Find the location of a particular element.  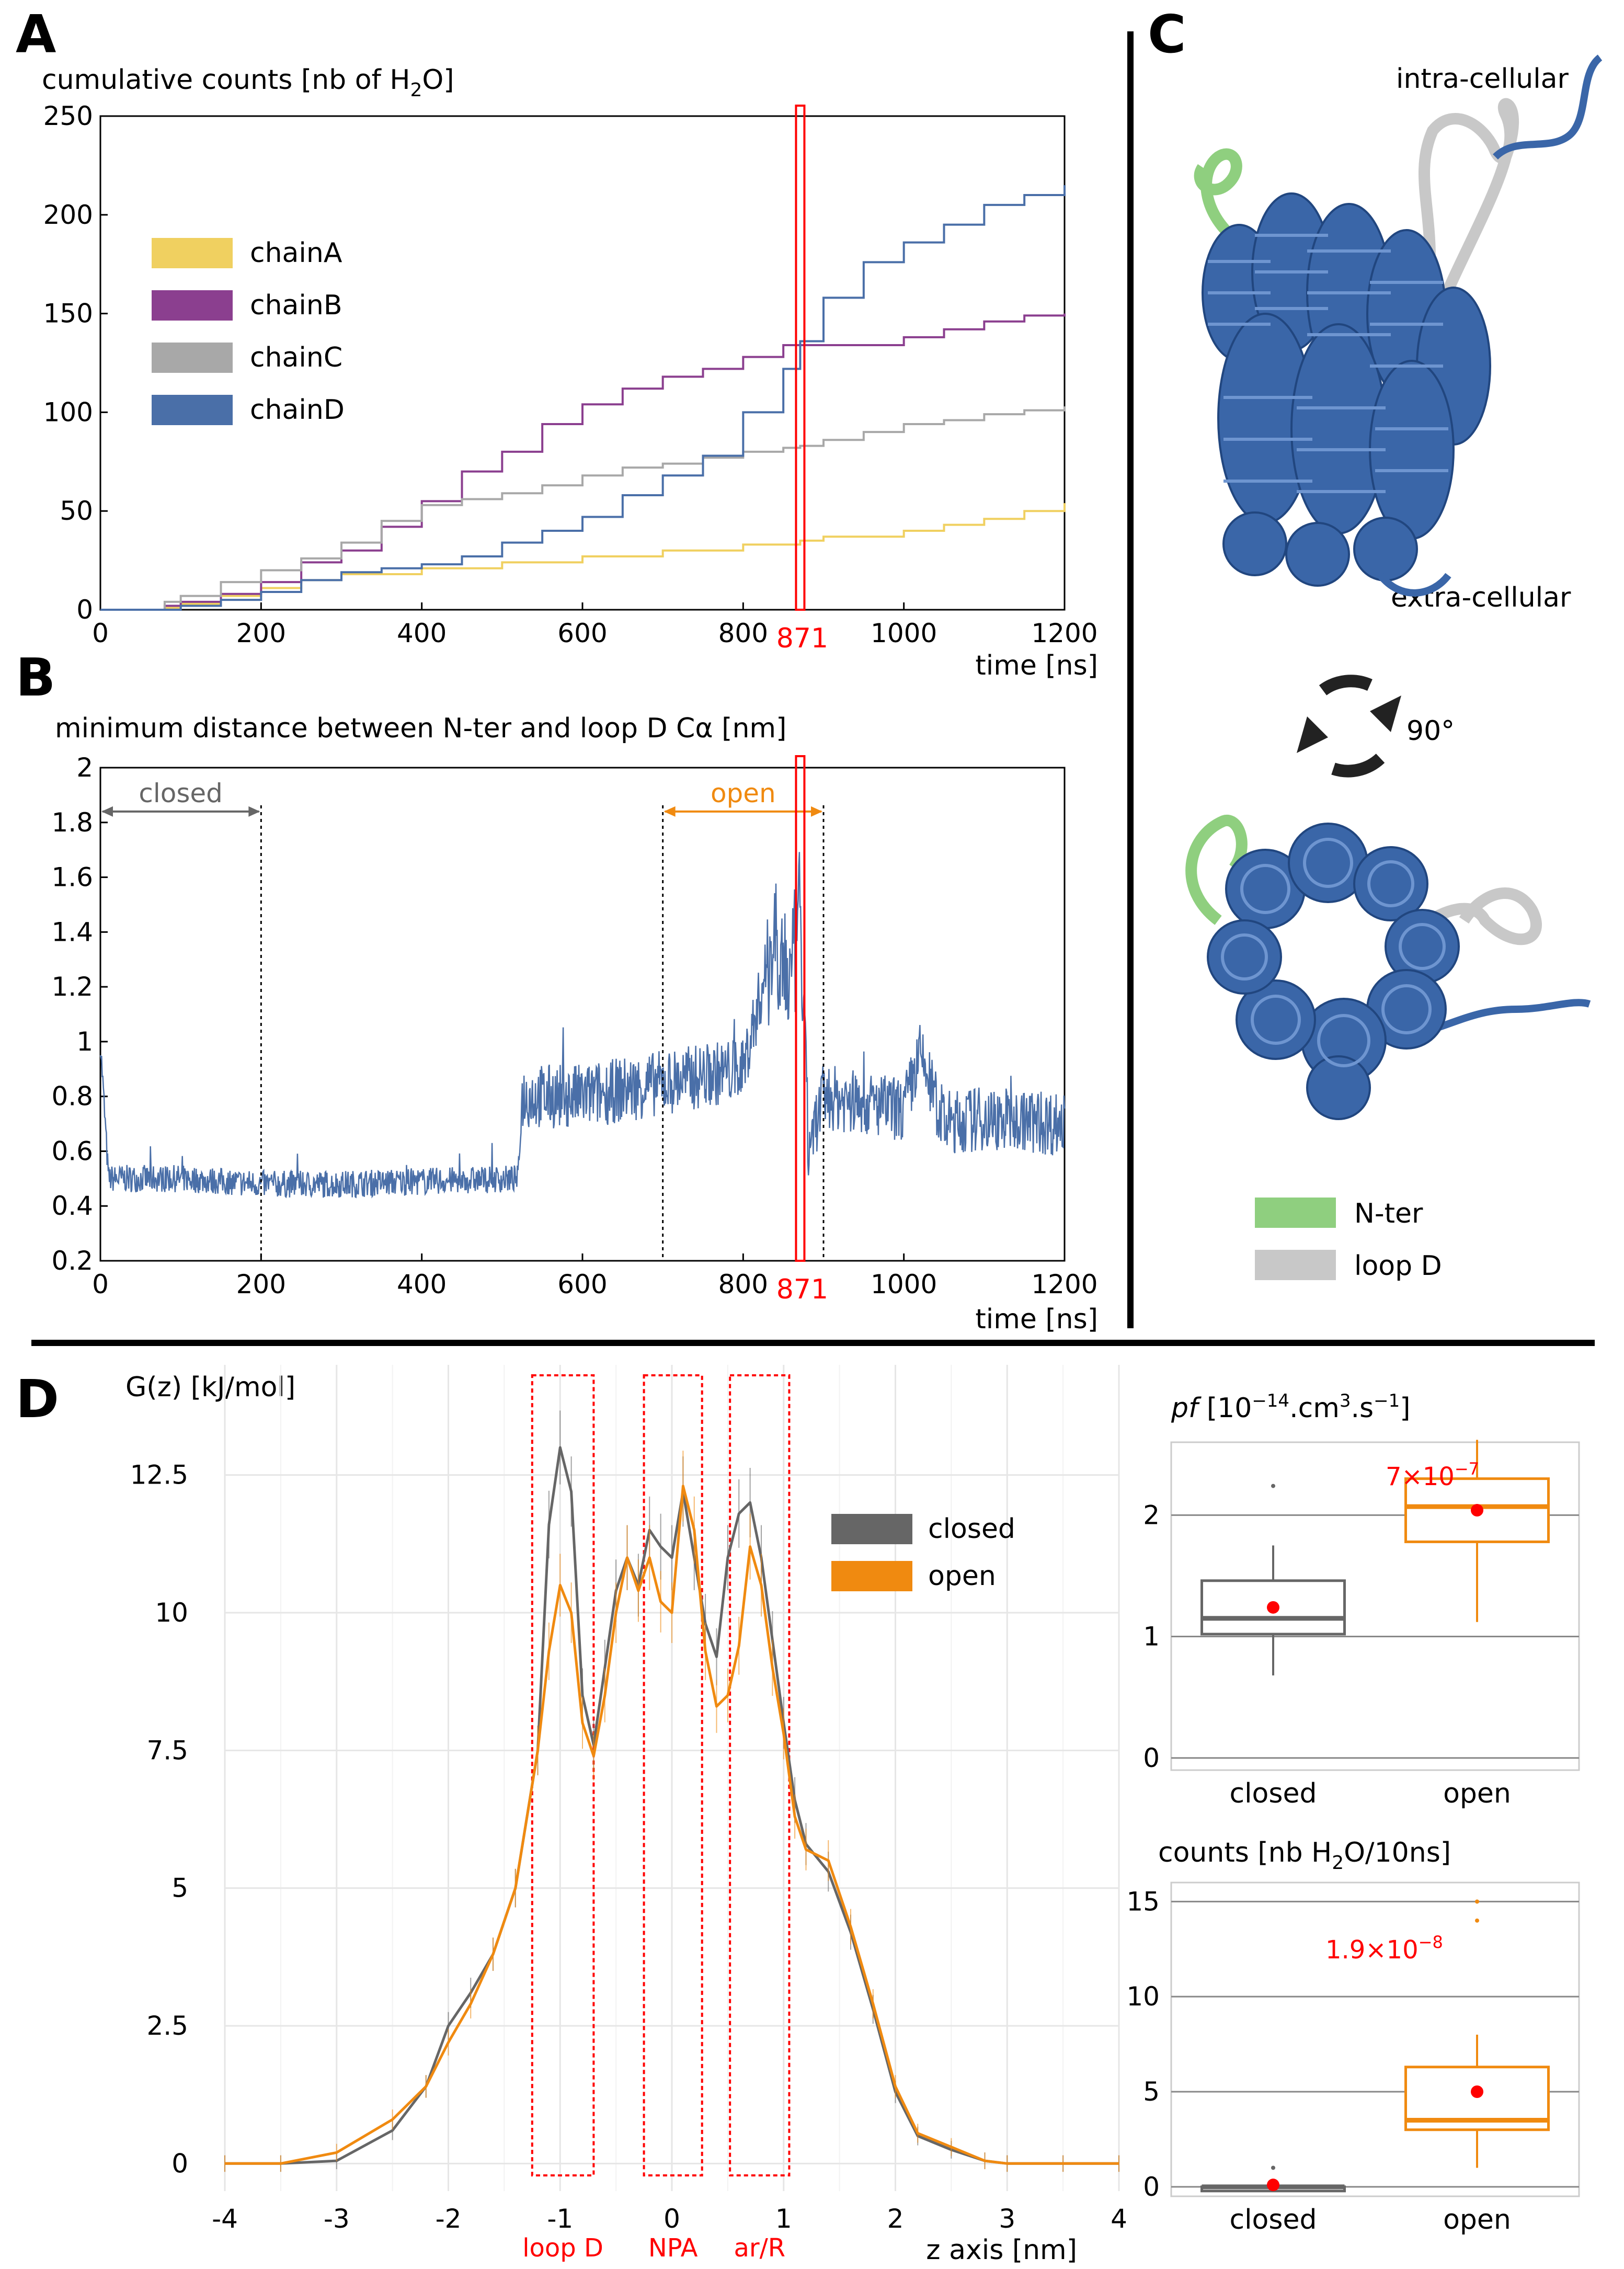

chart-pf-plot: 0 1 2 closed open is located at coordinates (1361, 1624).